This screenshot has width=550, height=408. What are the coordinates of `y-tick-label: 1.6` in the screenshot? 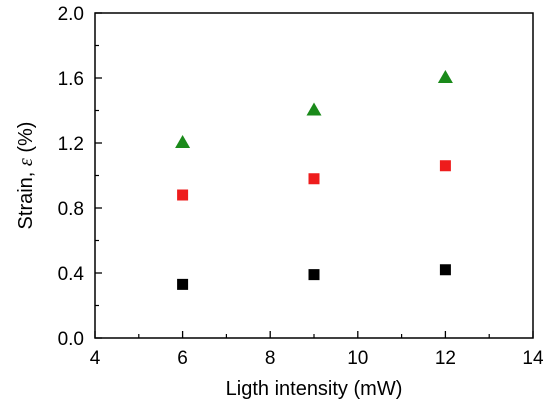 It's located at (71, 79).